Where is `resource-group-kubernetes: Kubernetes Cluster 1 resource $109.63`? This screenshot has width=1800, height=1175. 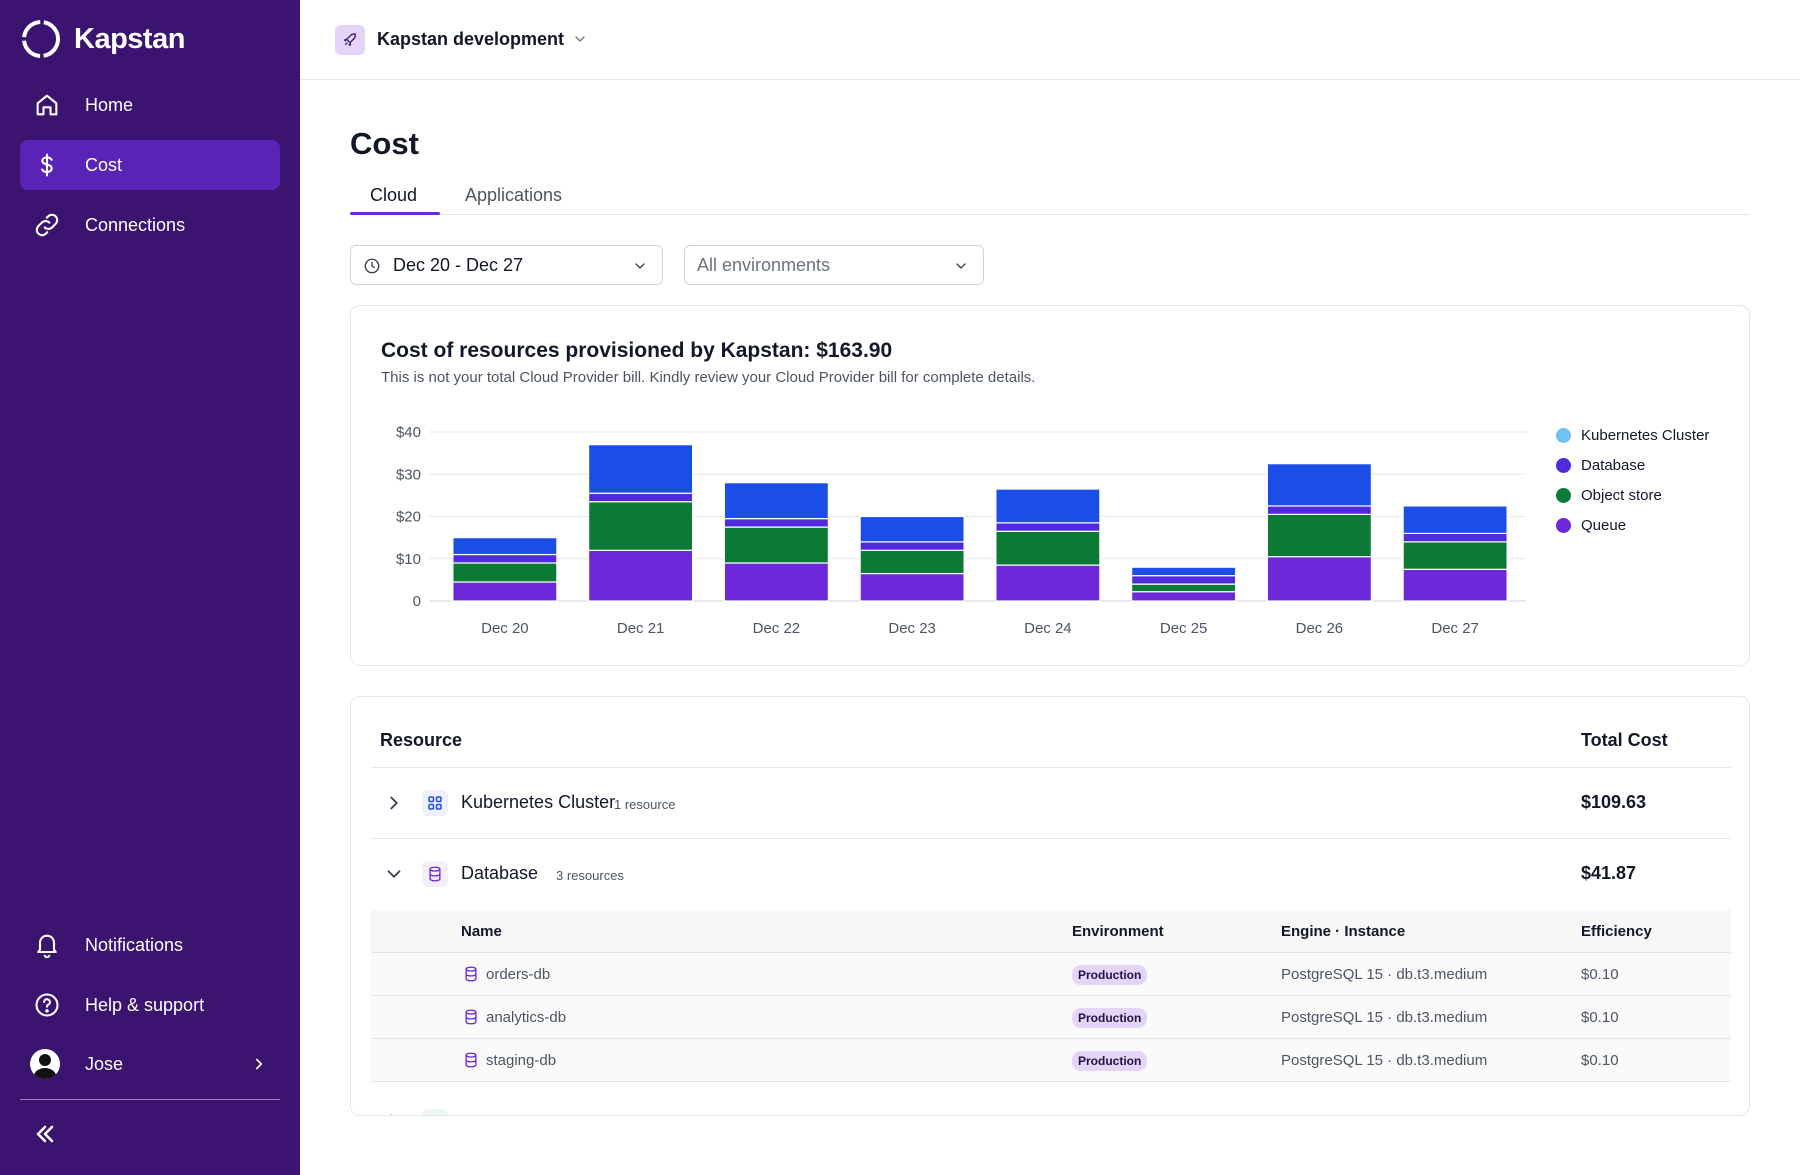 resource-group-kubernetes: Kubernetes Cluster 1 resource $109.63 is located at coordinates (1051, 803).